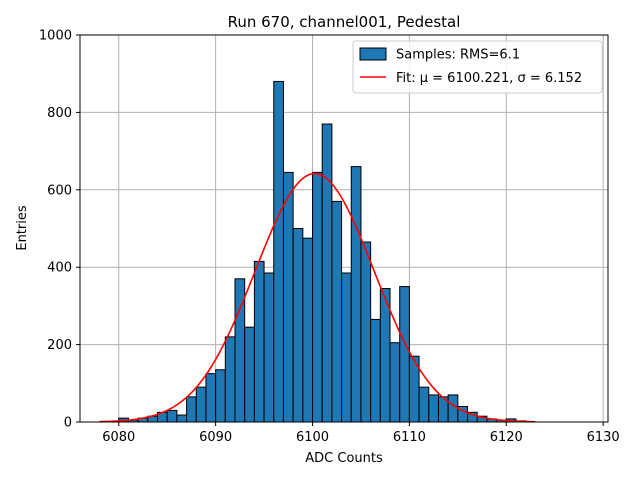 The width and height of the screenshot is (640, 480). I want to click on legend-box, so click(477, 67).